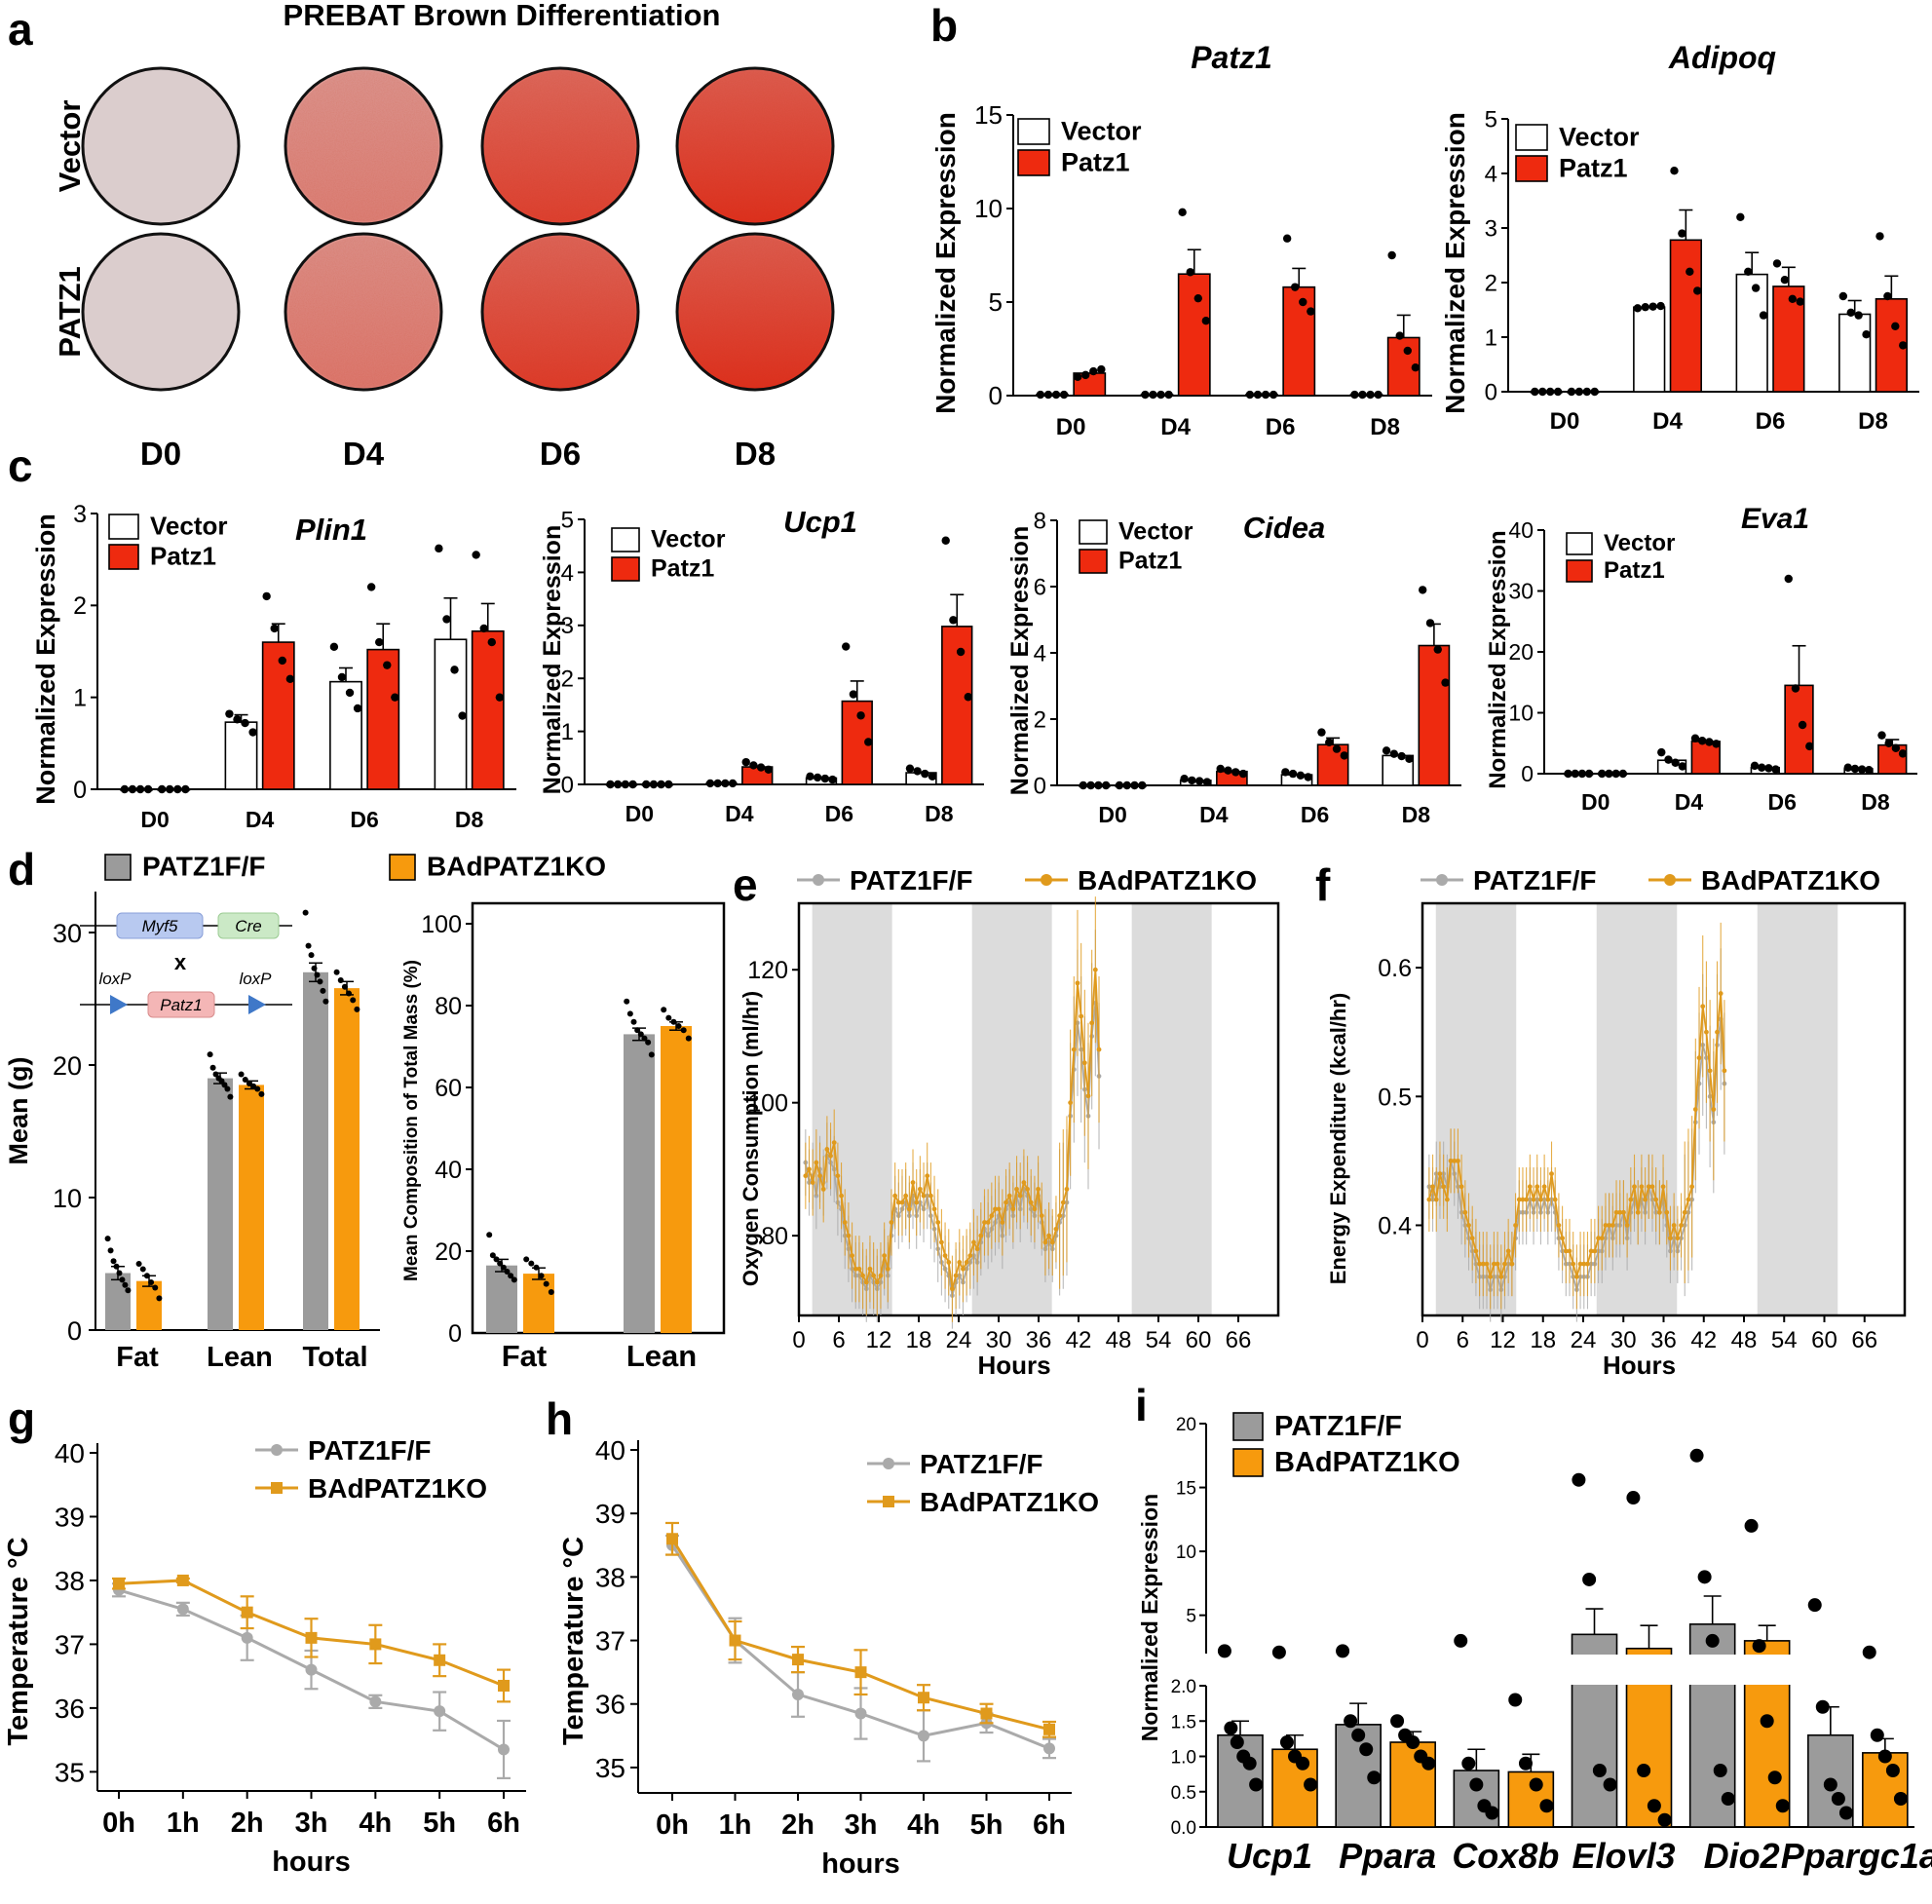 This screenshot has height=1904, width=1932. I want to click on x-tick-label: 3h, so click(311, 1823).